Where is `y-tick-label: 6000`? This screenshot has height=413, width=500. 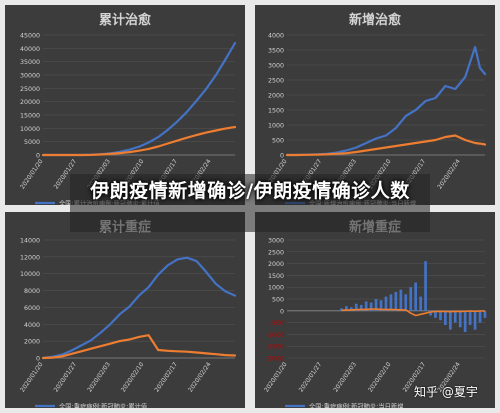
y-tick-label: 6000 is located at coordinates (32, 308).